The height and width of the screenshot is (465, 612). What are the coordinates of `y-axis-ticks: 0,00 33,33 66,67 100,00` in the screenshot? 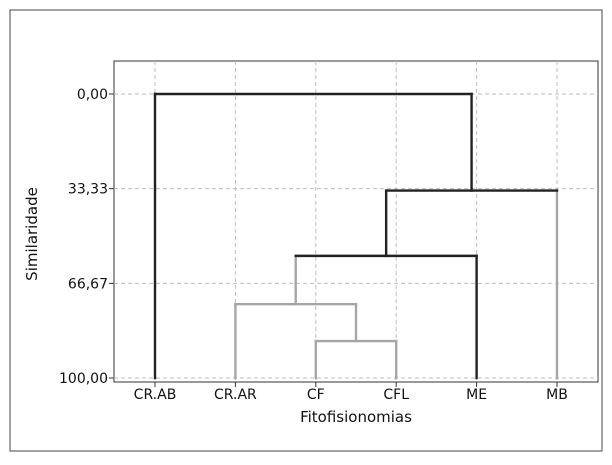 It's located at (86, 237).